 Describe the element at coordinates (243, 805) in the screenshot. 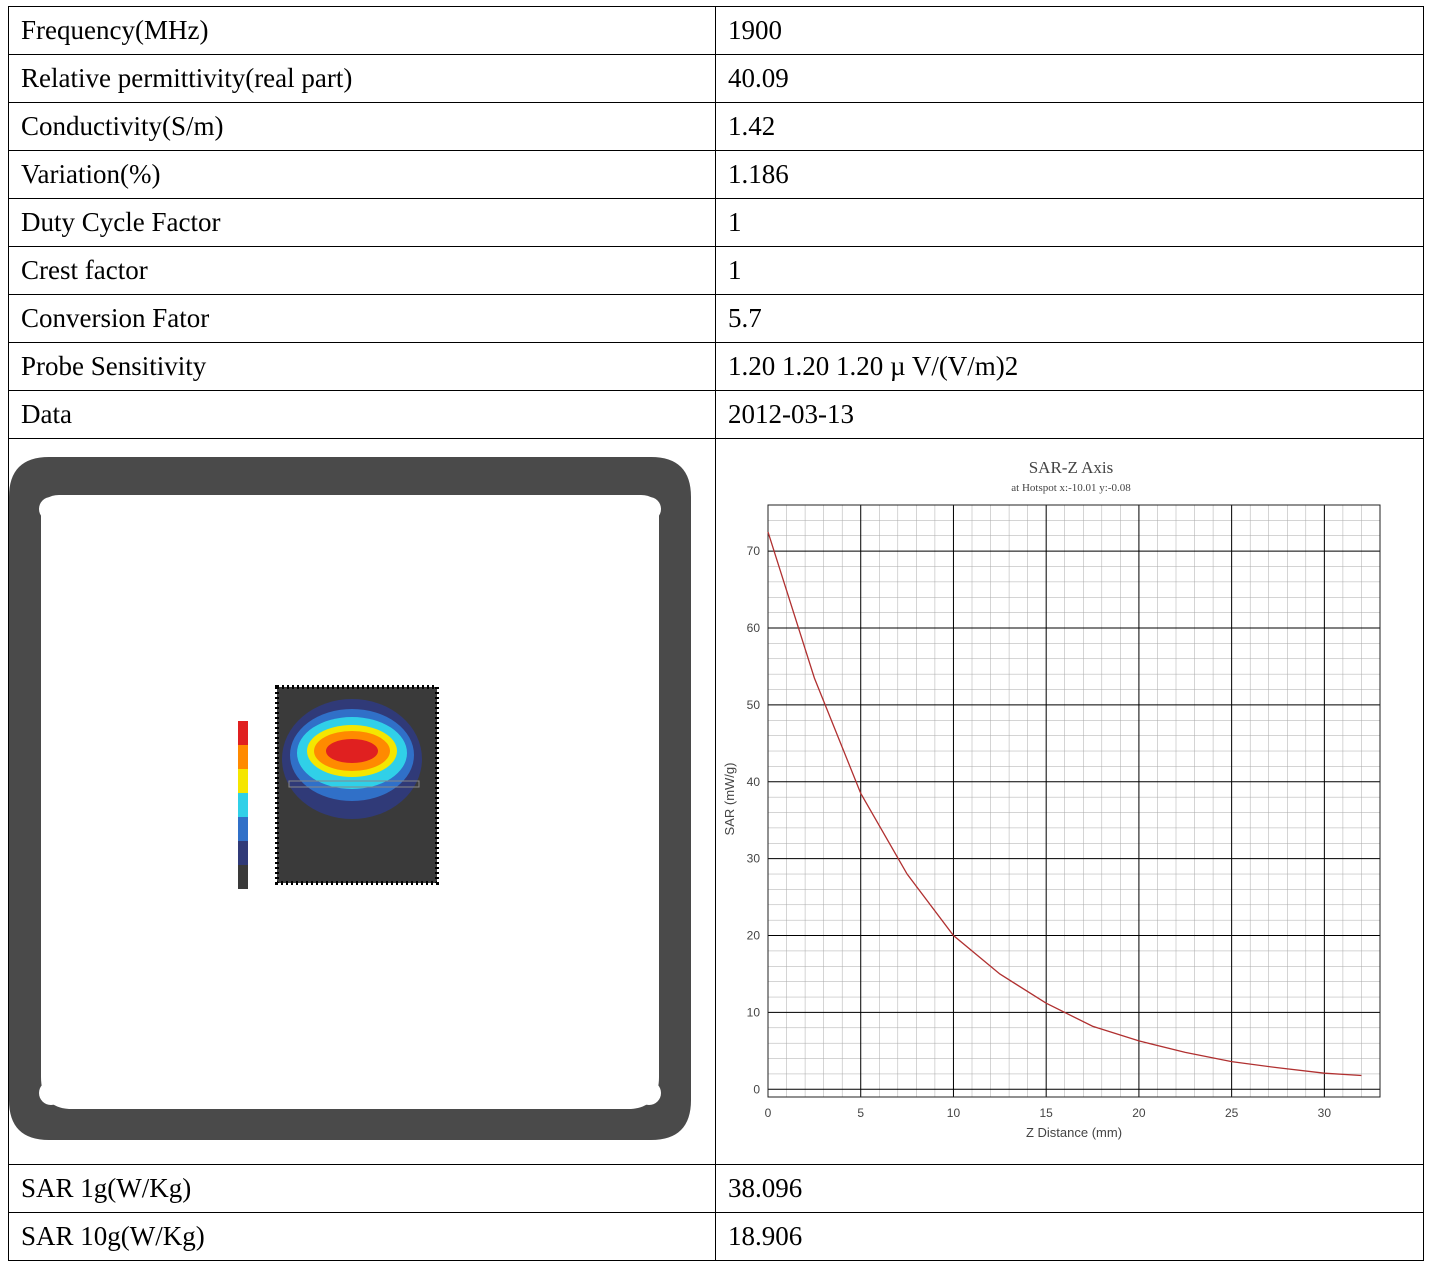

I see `color-scale` at that location.